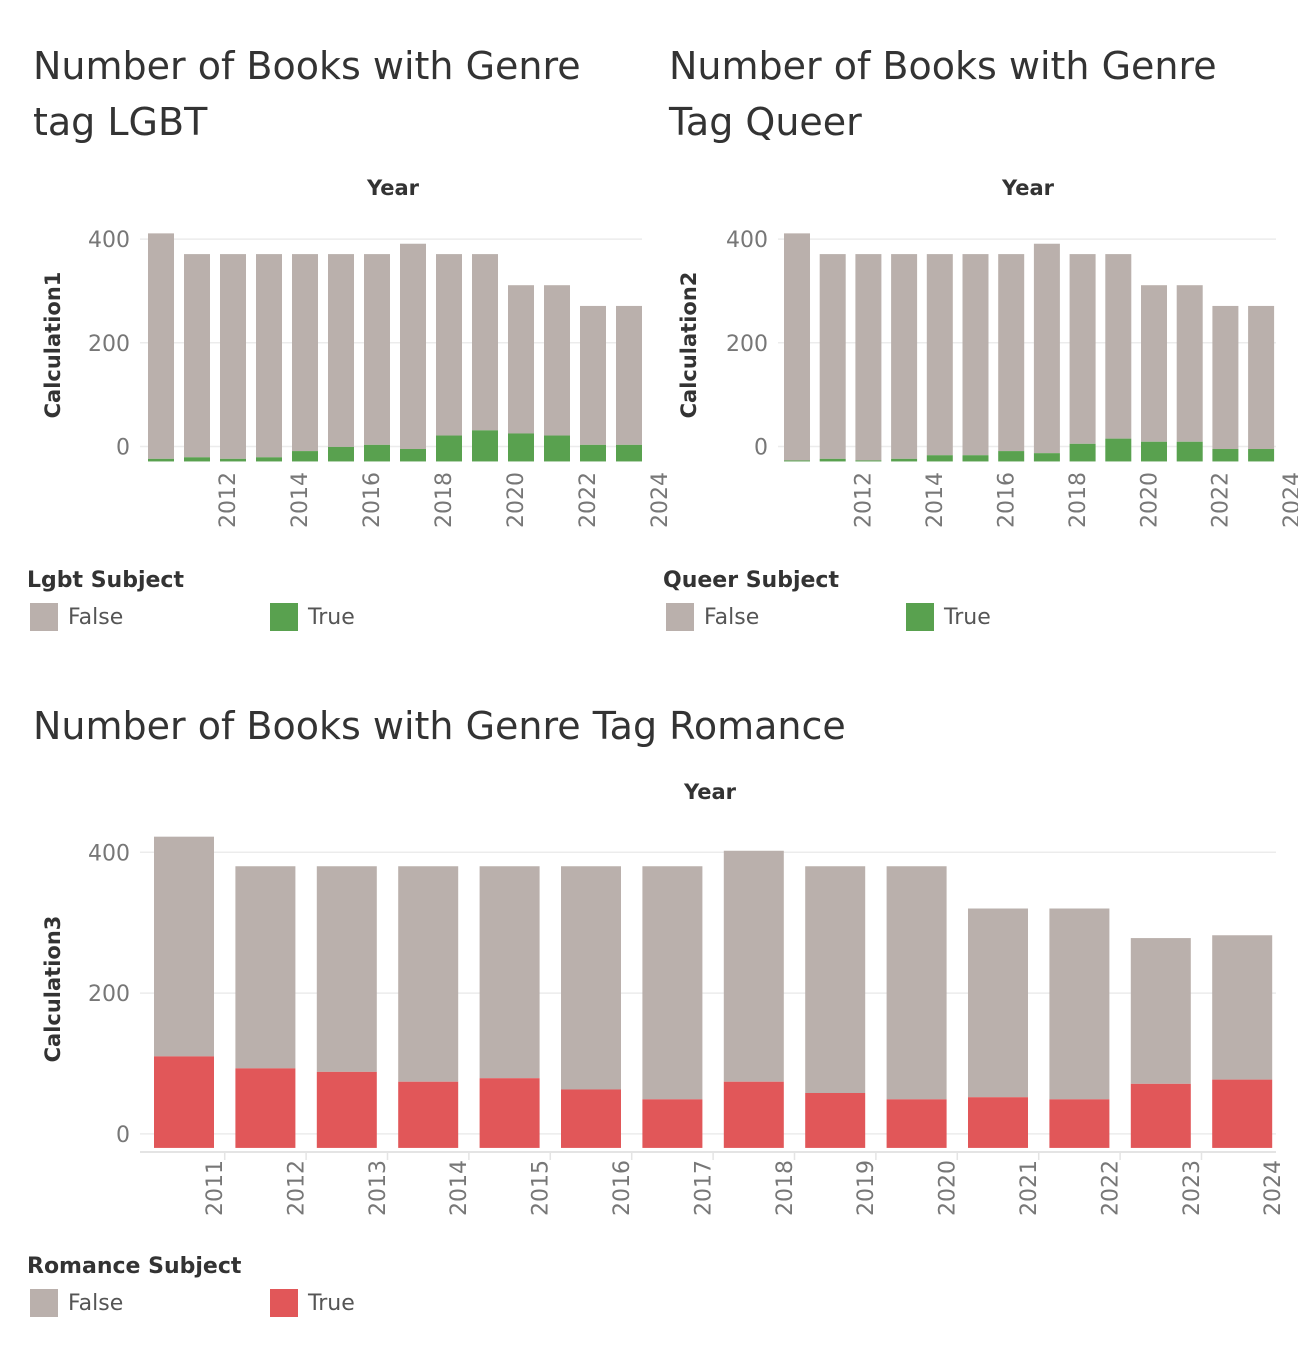 The height and width of the screenshot is (1346, 1298). What do you see at coordinates (1046, 348) in the screenshot?
I see `queer-bar-false-2018` at bounding box center [1046, 348].